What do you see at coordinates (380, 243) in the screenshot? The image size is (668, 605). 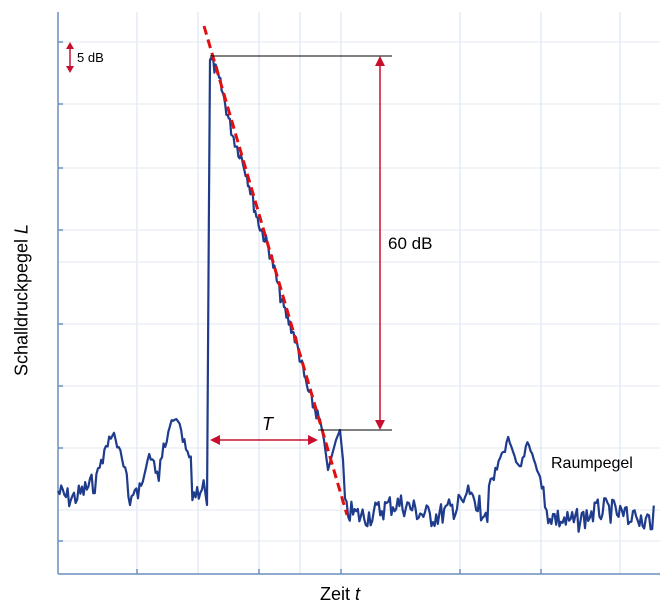 I see `level-drop-arrow` at bounding box center [380, 243].